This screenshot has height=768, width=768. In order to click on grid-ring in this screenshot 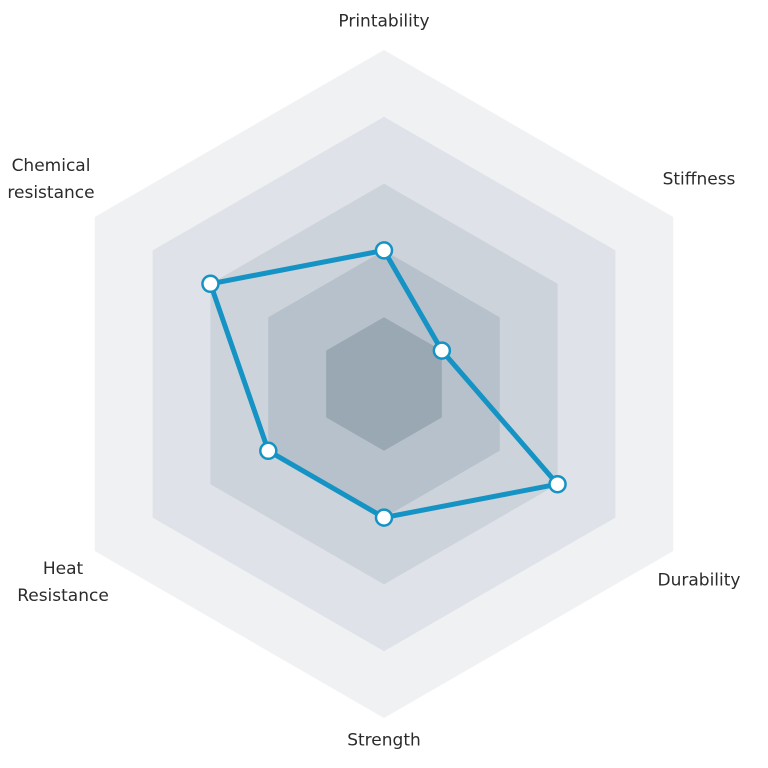, I will do `click(384, 384)`.